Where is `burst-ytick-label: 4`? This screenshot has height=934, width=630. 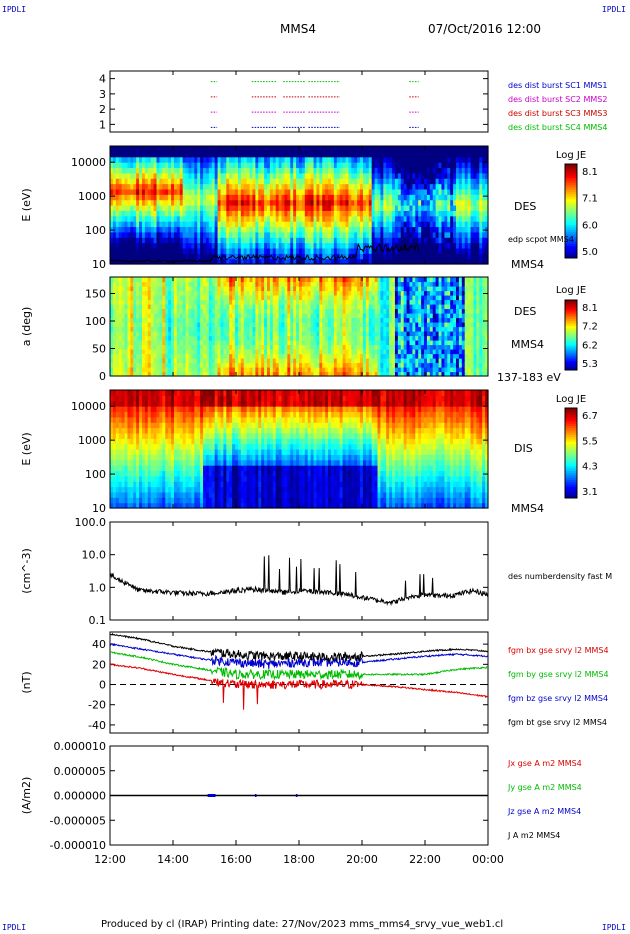 burst-ytick-label: 4 is located at coordinates (102, 79).